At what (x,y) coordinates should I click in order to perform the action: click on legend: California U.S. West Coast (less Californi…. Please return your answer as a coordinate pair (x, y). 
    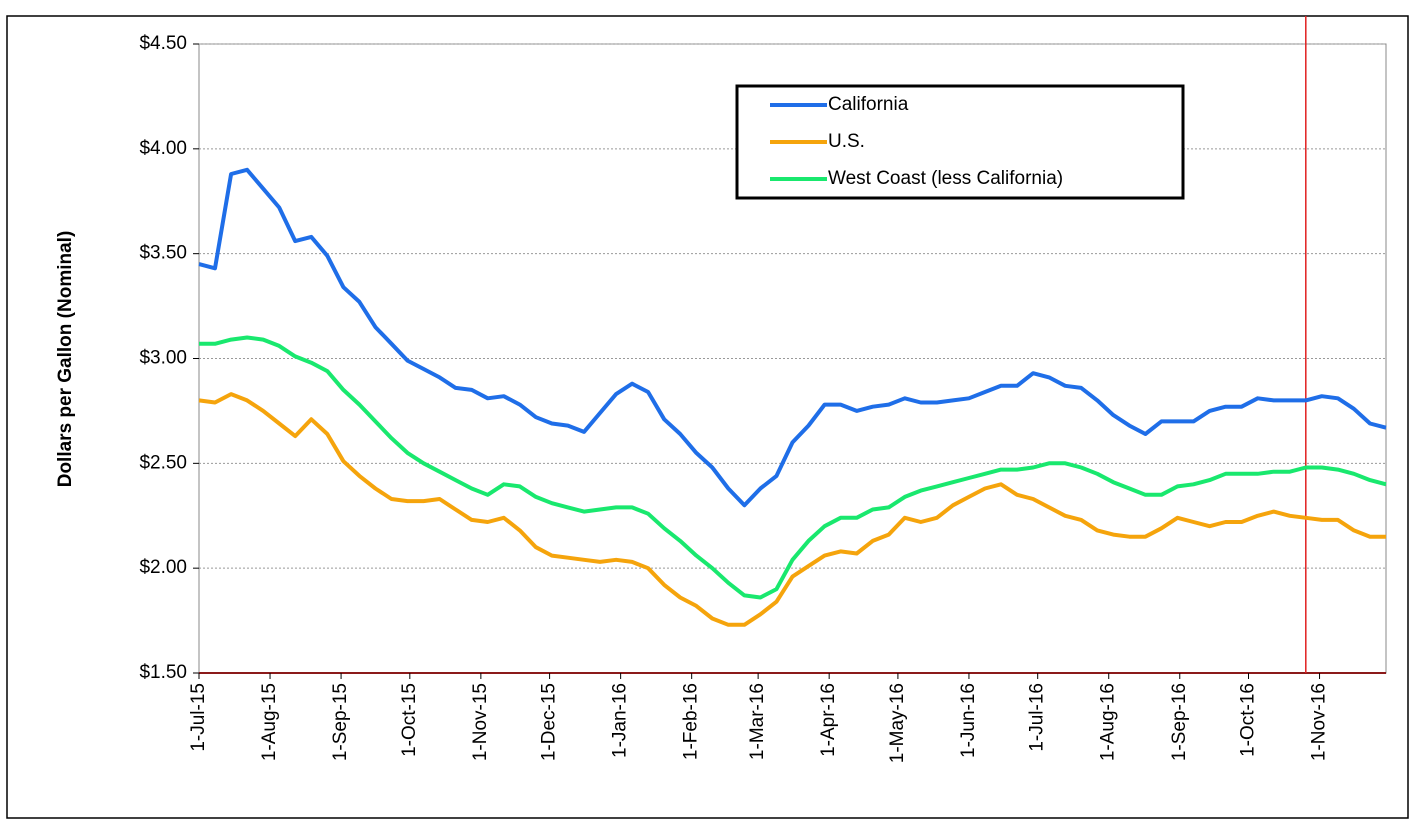
    Looking at the image, I should click on (960, 142).